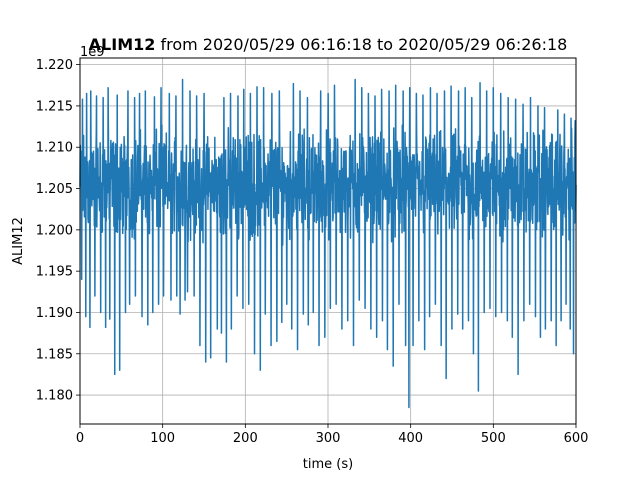 Image resolution: width=640 pixels, height=480 pixels. What do you see at coordinates (493, 438) in the screenshot?
I see `x-tick-label: 500` at bounding box center [493, 438].